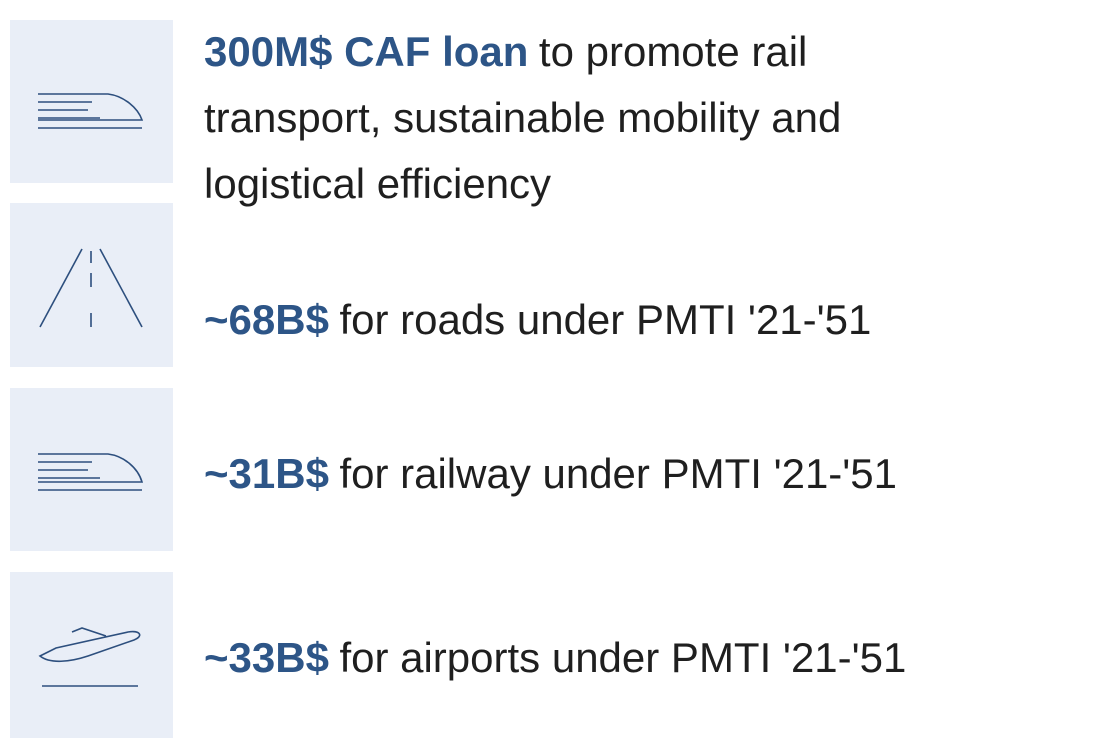 This screenshot has width=1120, height=738. Describe the element at coordinates (618, 473) in the screenshot. I see `description: for railway under PMTI '21-'51` at that location.